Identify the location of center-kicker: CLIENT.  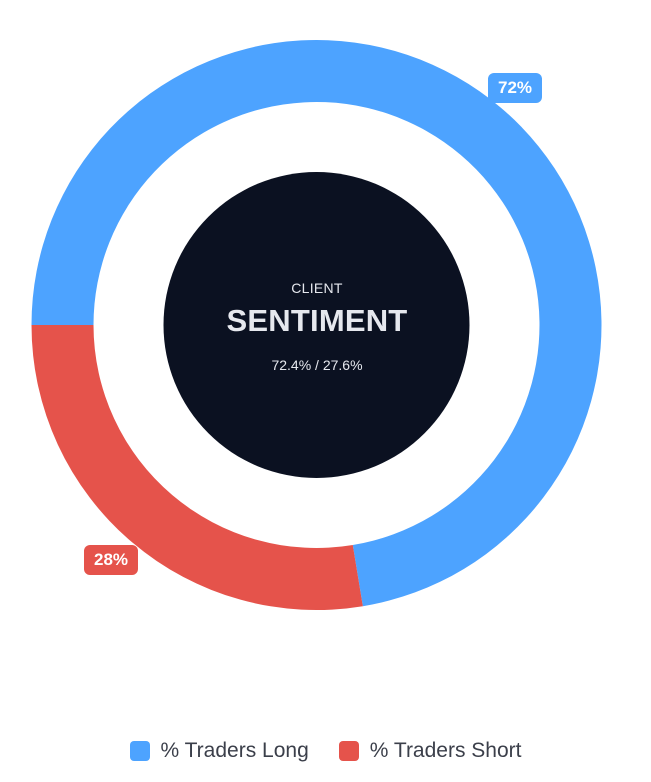
(317, 288).